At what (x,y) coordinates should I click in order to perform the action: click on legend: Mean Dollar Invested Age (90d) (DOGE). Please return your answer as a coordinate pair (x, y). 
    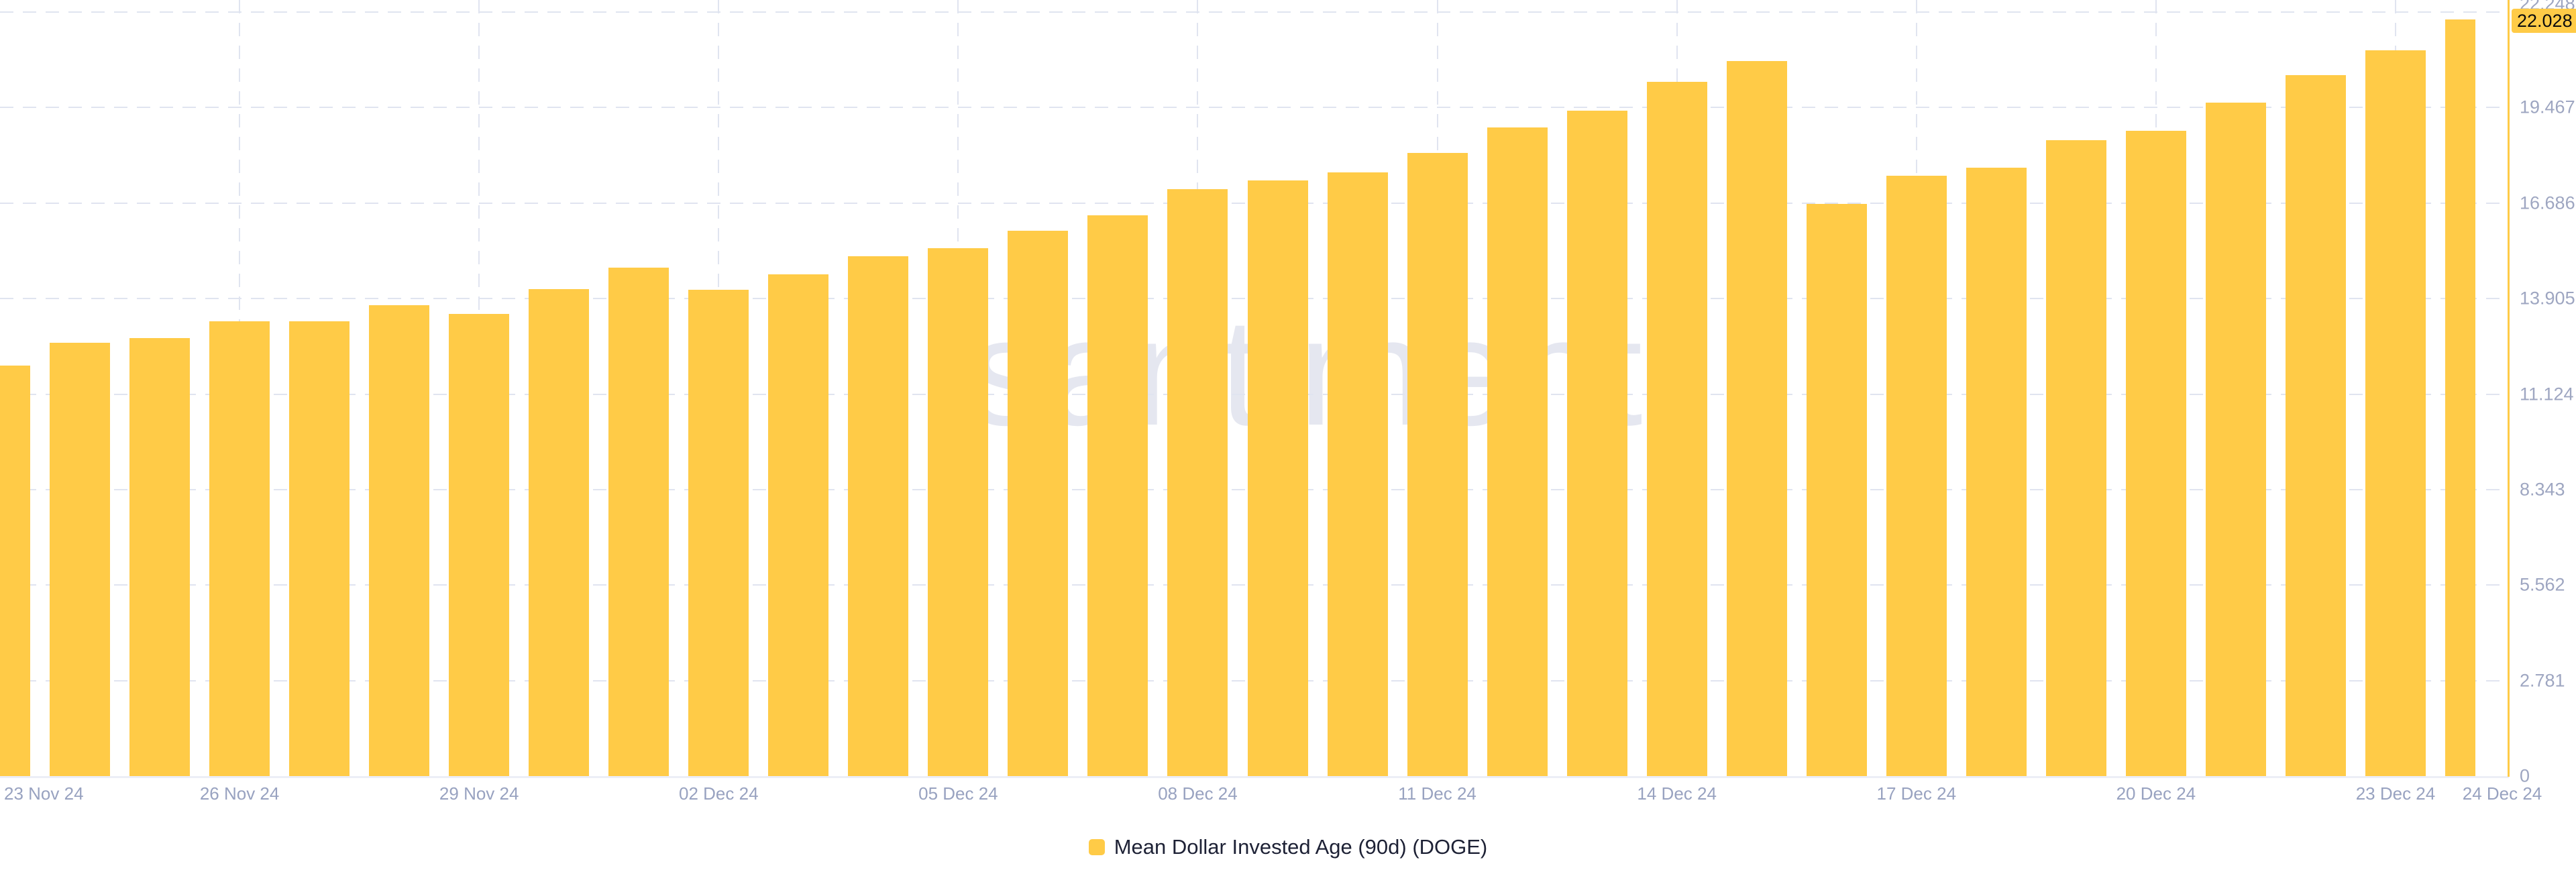
    Looking at the image, I should click on (1288, 847).